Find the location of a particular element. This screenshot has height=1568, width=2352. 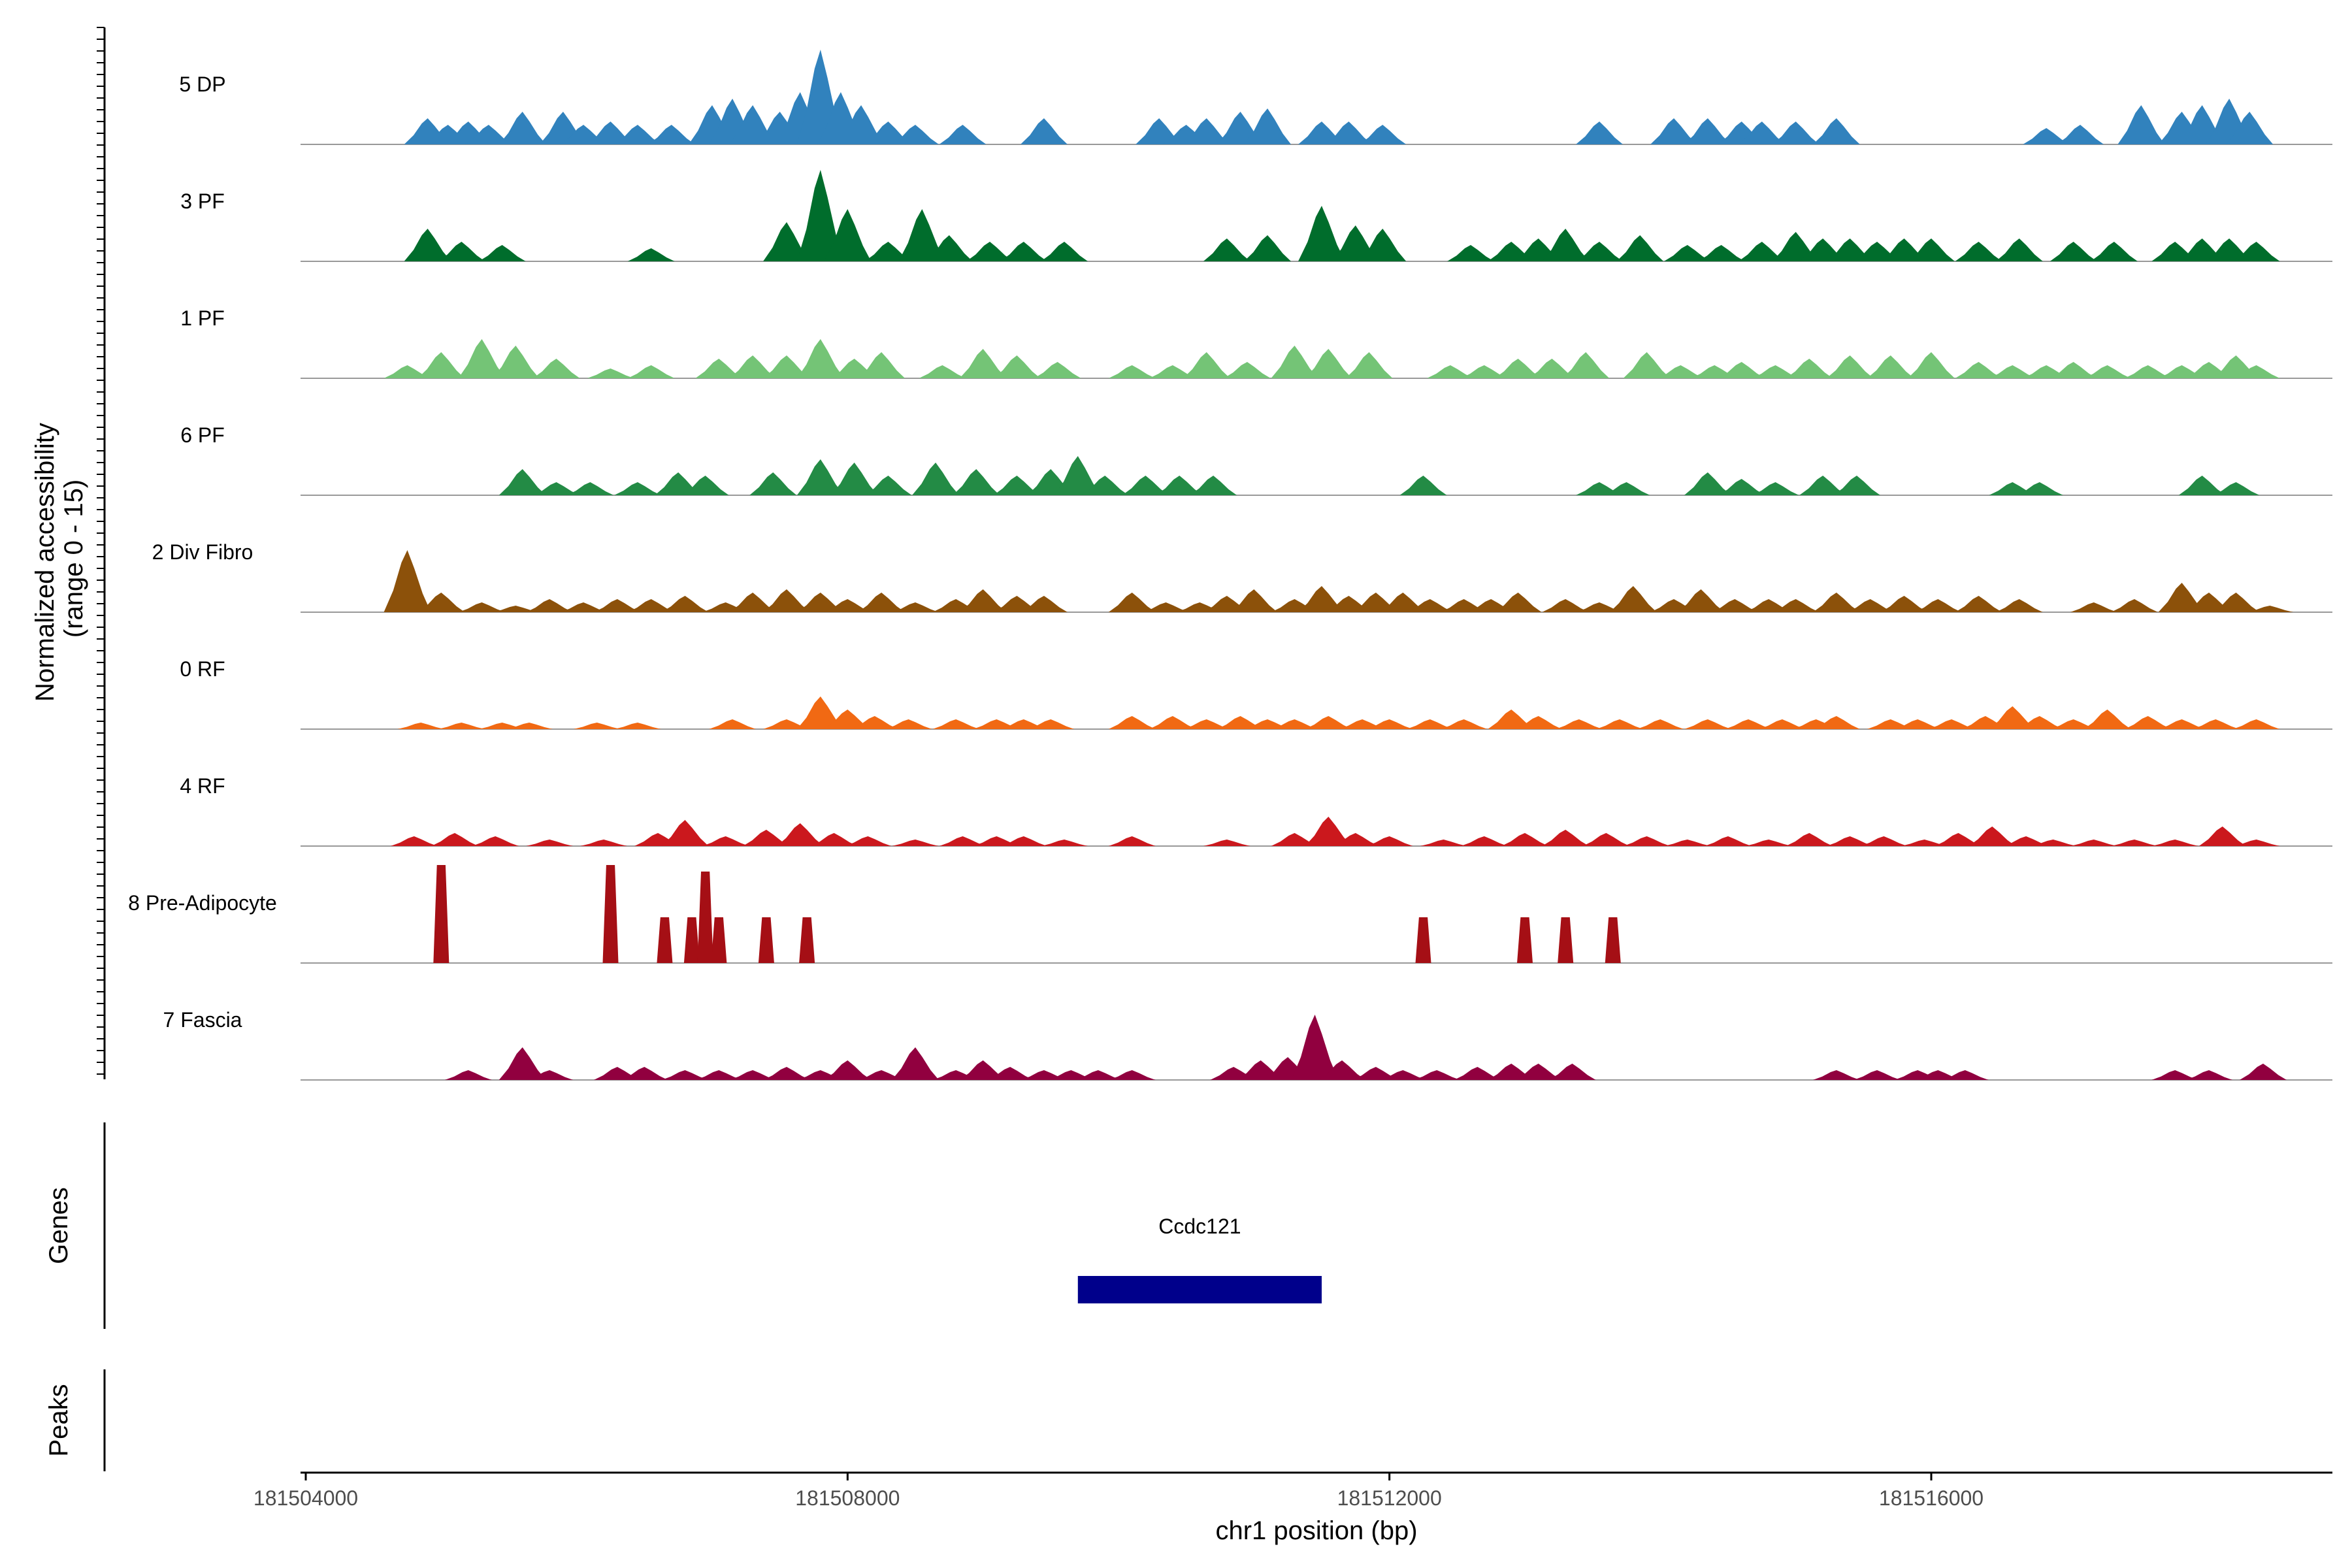

track-2-div-fibro: 2 Div Fibro is located at coordinates (1242, 576).